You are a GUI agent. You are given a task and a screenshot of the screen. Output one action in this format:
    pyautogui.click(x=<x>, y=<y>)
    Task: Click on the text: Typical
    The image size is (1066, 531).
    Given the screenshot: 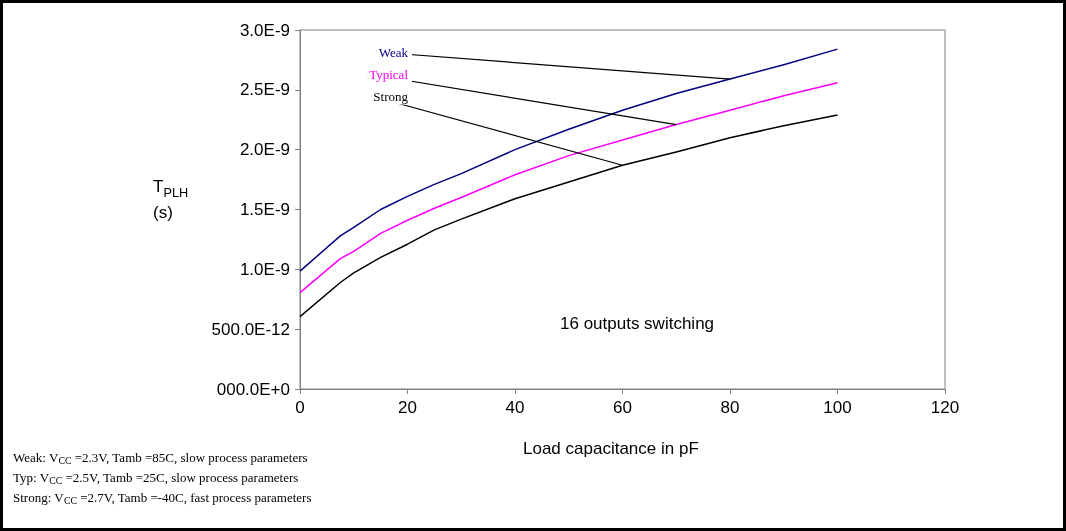 What is the action you would take?
    pyautogui.click(x=389, y=74)
    